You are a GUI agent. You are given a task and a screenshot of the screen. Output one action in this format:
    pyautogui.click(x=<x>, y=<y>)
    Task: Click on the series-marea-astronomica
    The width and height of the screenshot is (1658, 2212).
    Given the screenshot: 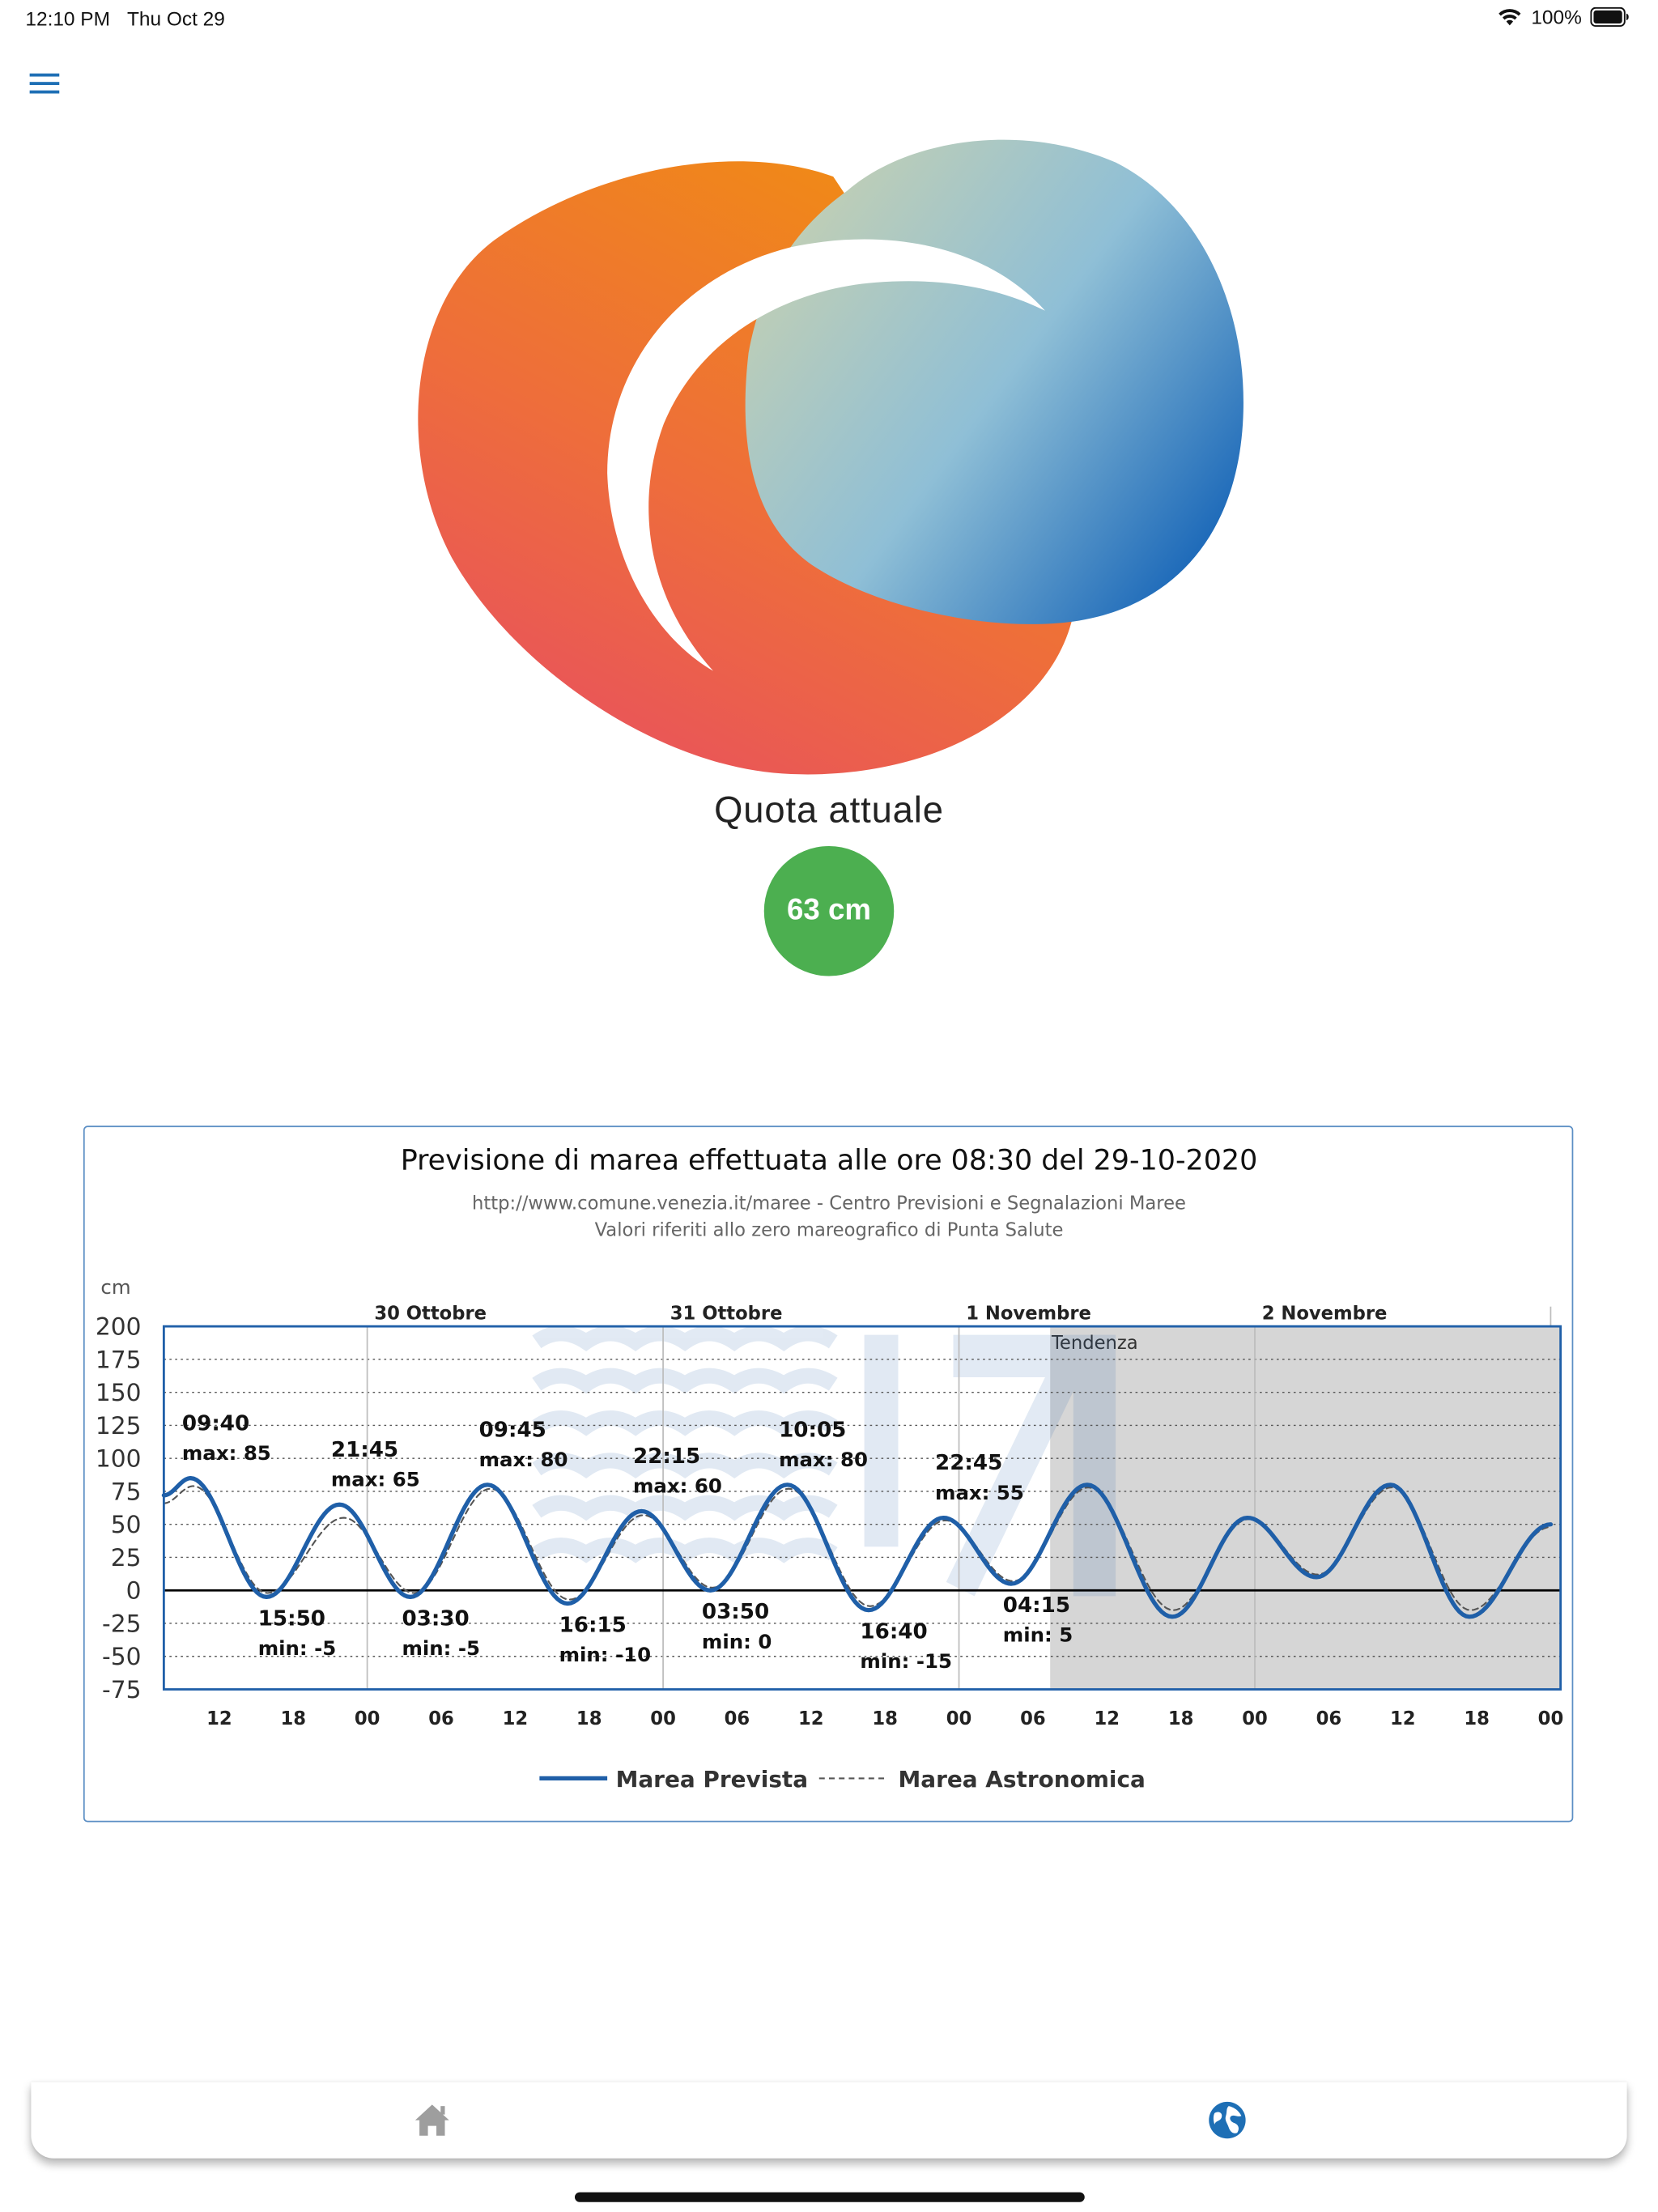 What is the action you would take?
    pyautogui.click(x=857, y=1548)
    